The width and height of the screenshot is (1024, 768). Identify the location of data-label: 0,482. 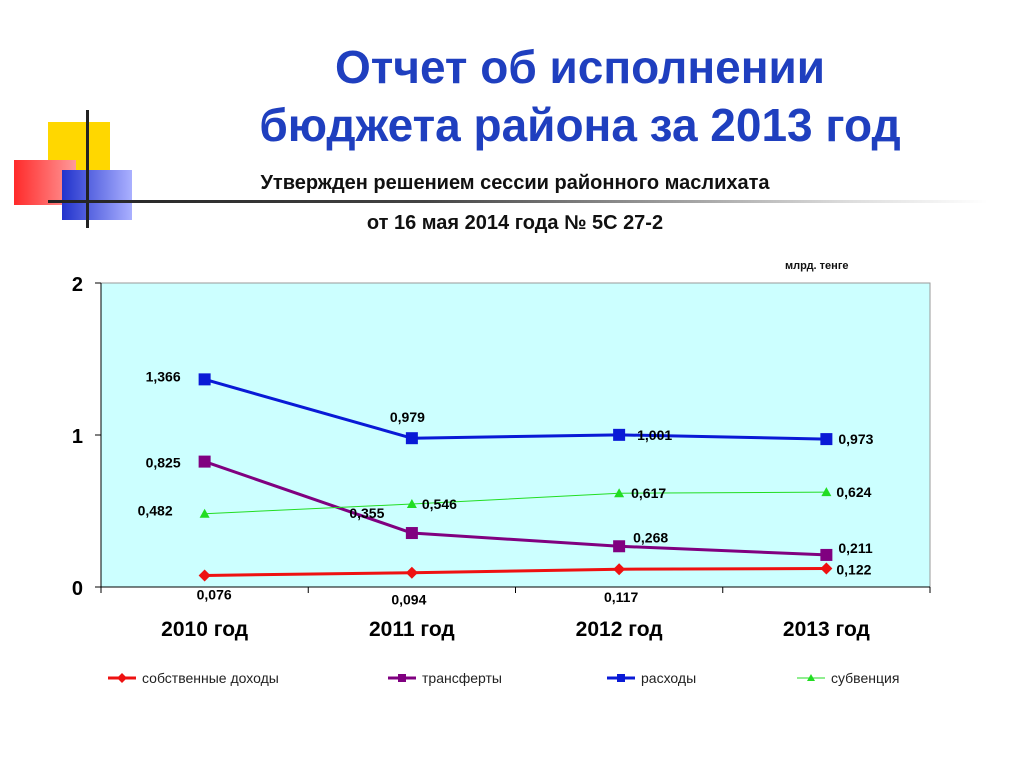
(155, 511).